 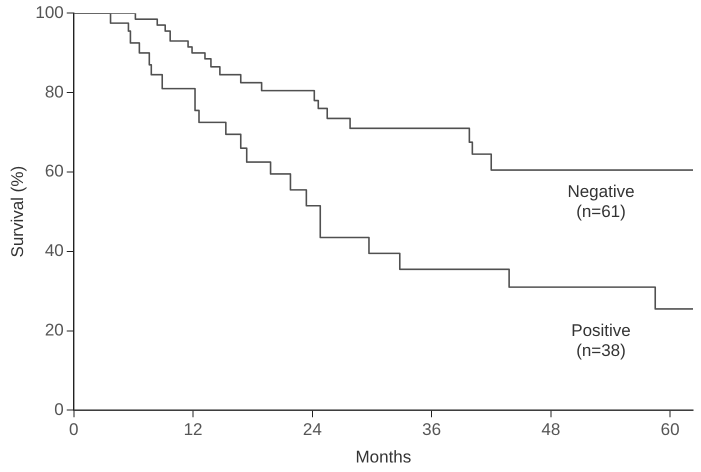 What do you see at coordinates (384, 456) in the screenshot?
I see `x-axis-title: Months` at bounding box center [384, 456].